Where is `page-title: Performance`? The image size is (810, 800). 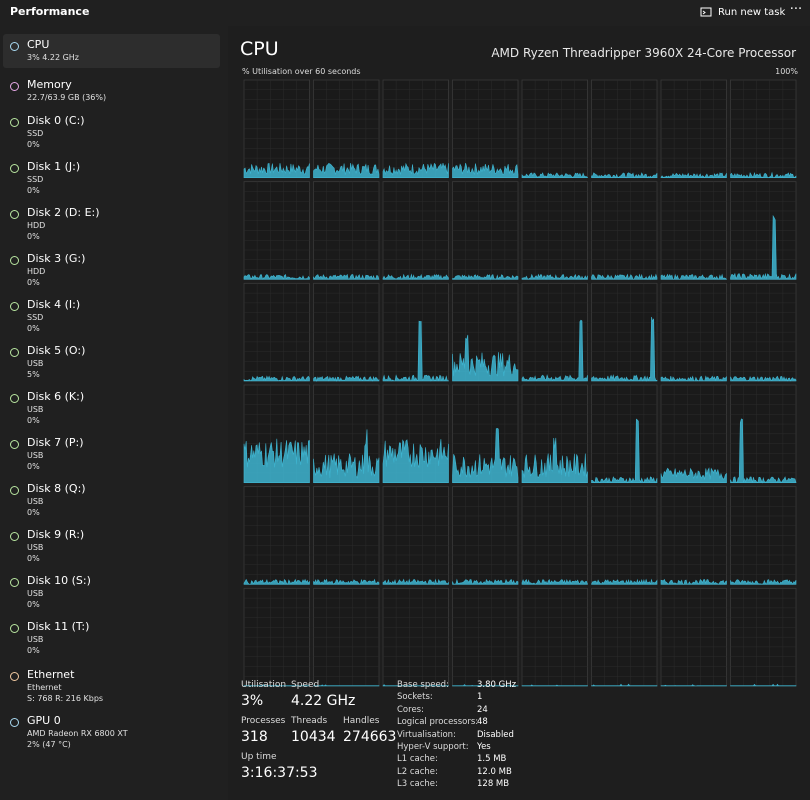
page-title: Performance is located at coordinates (50, 11).